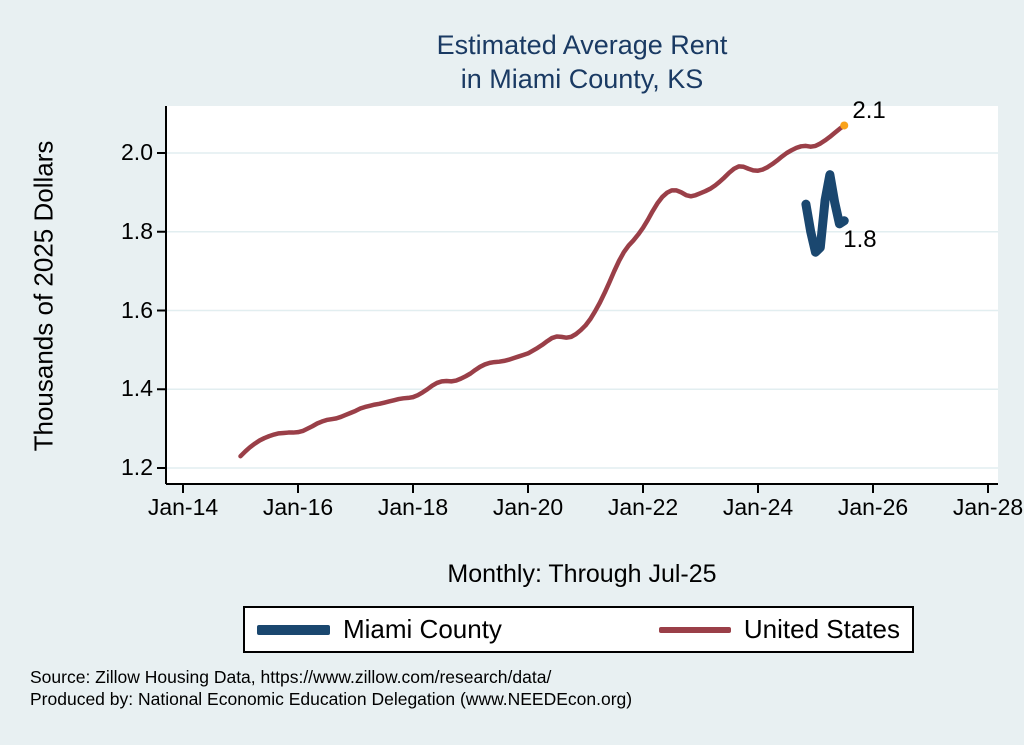  I want to click on y-tick-label: 2.0, so click(137, 152).